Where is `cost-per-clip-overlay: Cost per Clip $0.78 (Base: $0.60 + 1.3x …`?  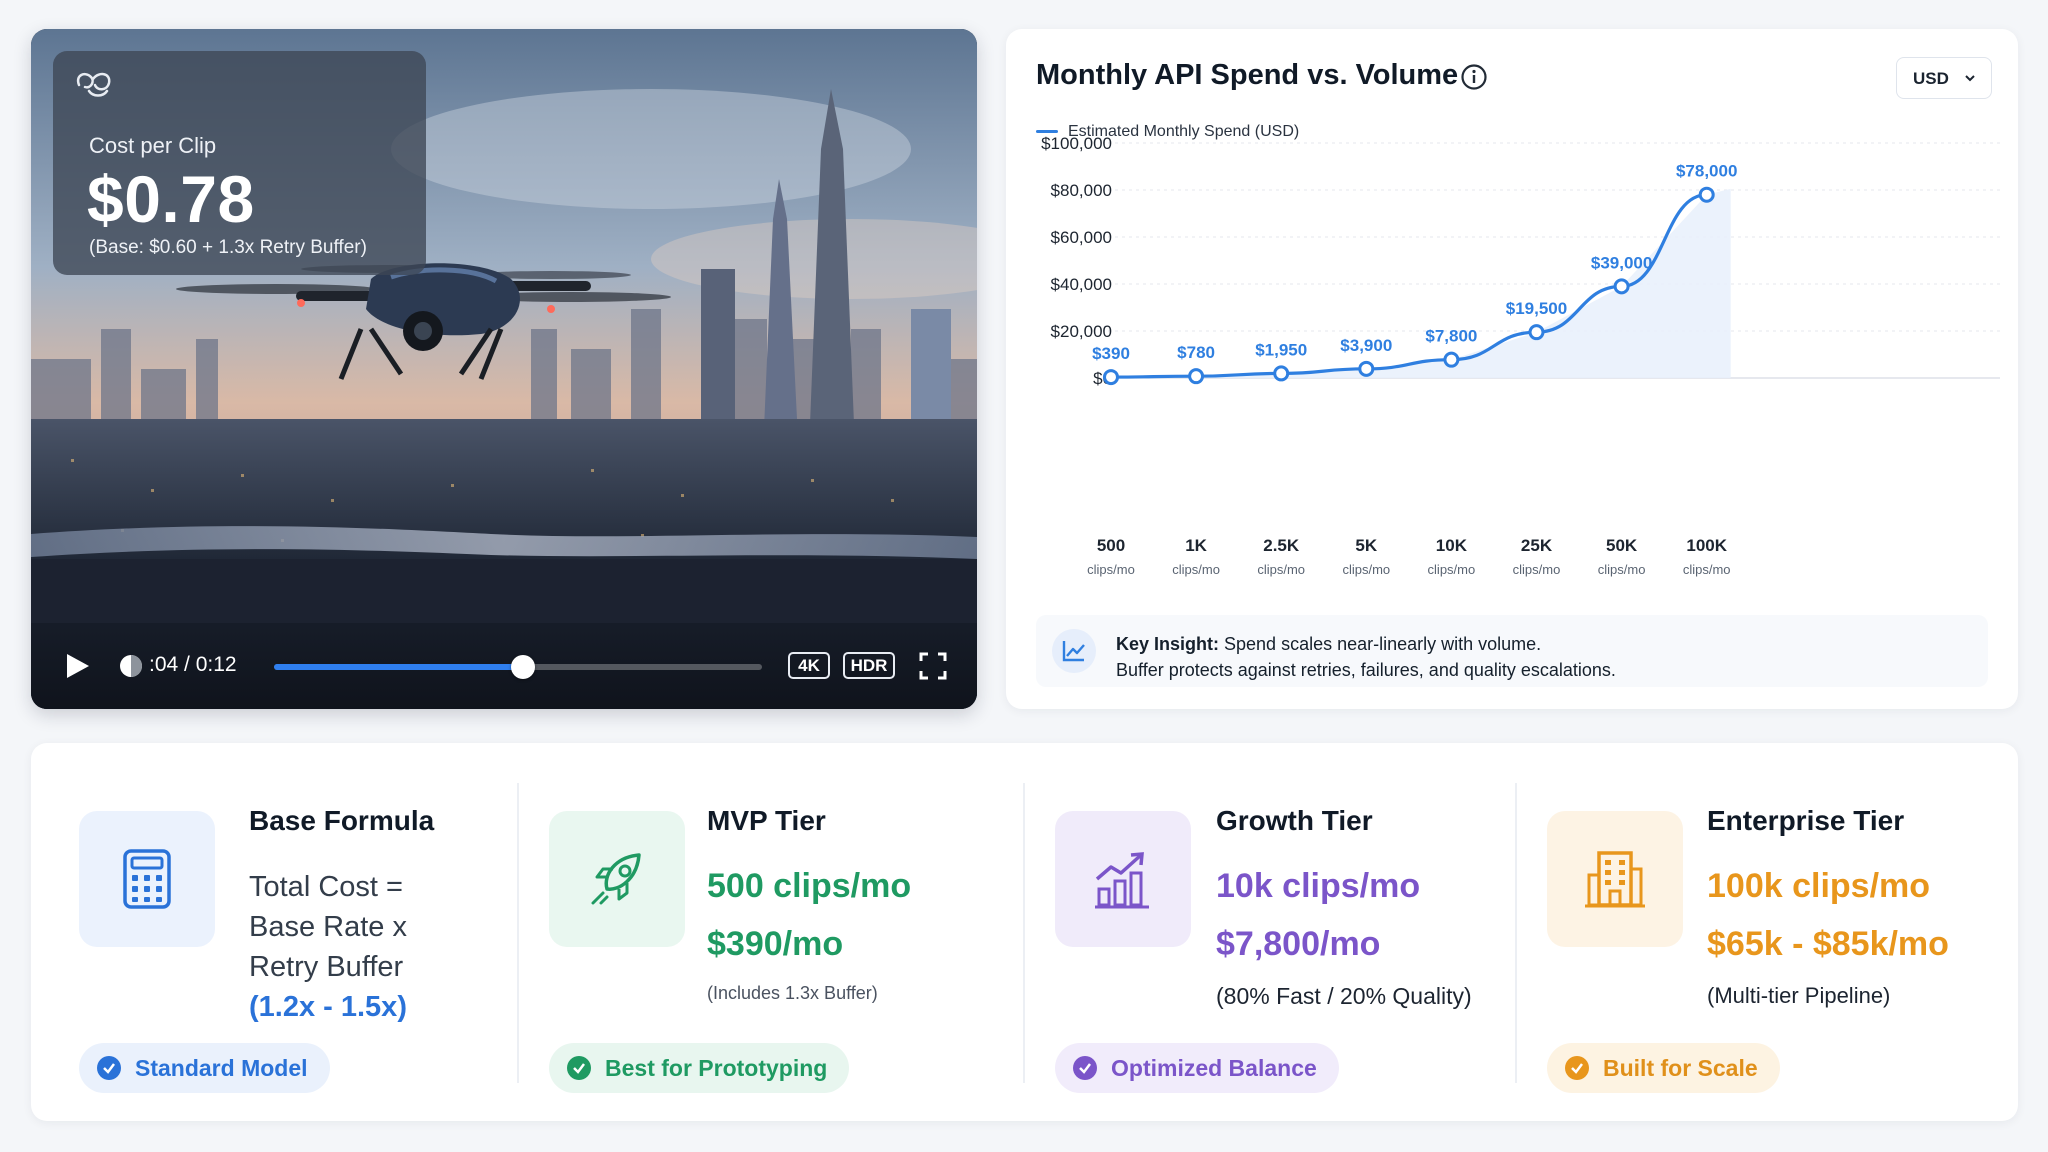 cost-per-clip-overlay: Cost per Clip $0.78 (Base: $0.60 + 1.3x … is located at coordinates (239, 163).